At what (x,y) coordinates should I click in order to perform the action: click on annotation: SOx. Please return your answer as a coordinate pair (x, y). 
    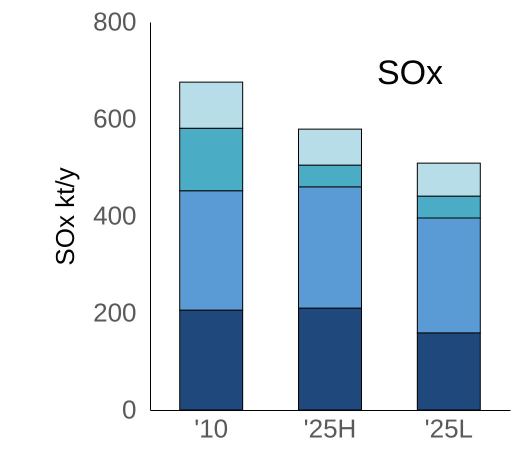
    Looking at the image, I should click on (410, 73).